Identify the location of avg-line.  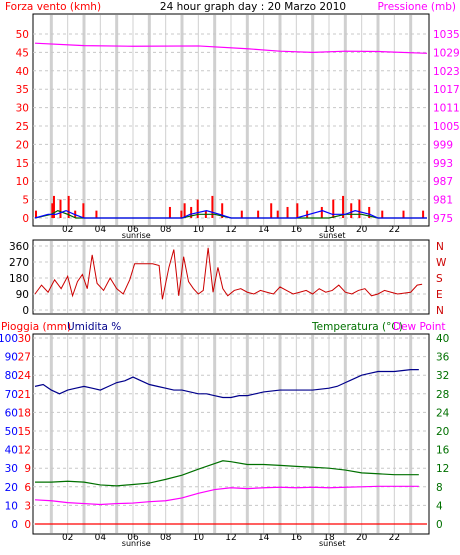
(230, 214).